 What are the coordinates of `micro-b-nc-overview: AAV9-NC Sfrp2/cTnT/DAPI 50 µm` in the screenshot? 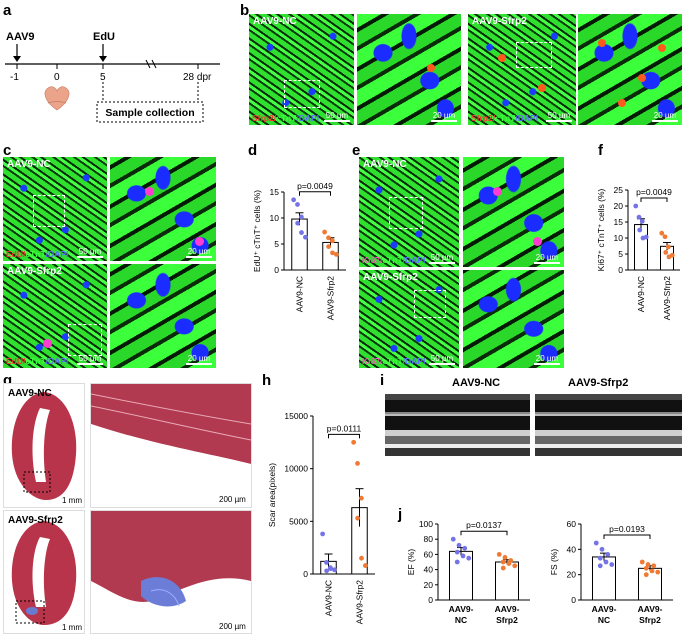 It's located at (301, 69).